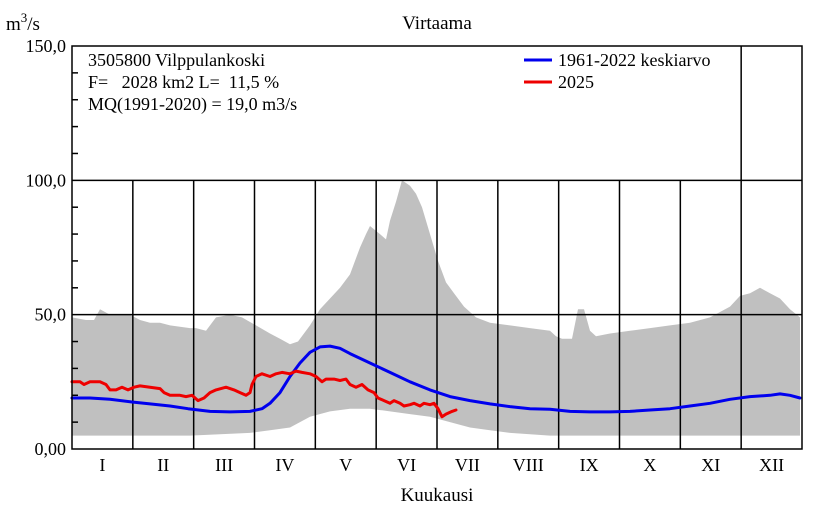 The height and width of the screenshot is (520, 840). I want to click on mean-series-line, so click(436, 379).